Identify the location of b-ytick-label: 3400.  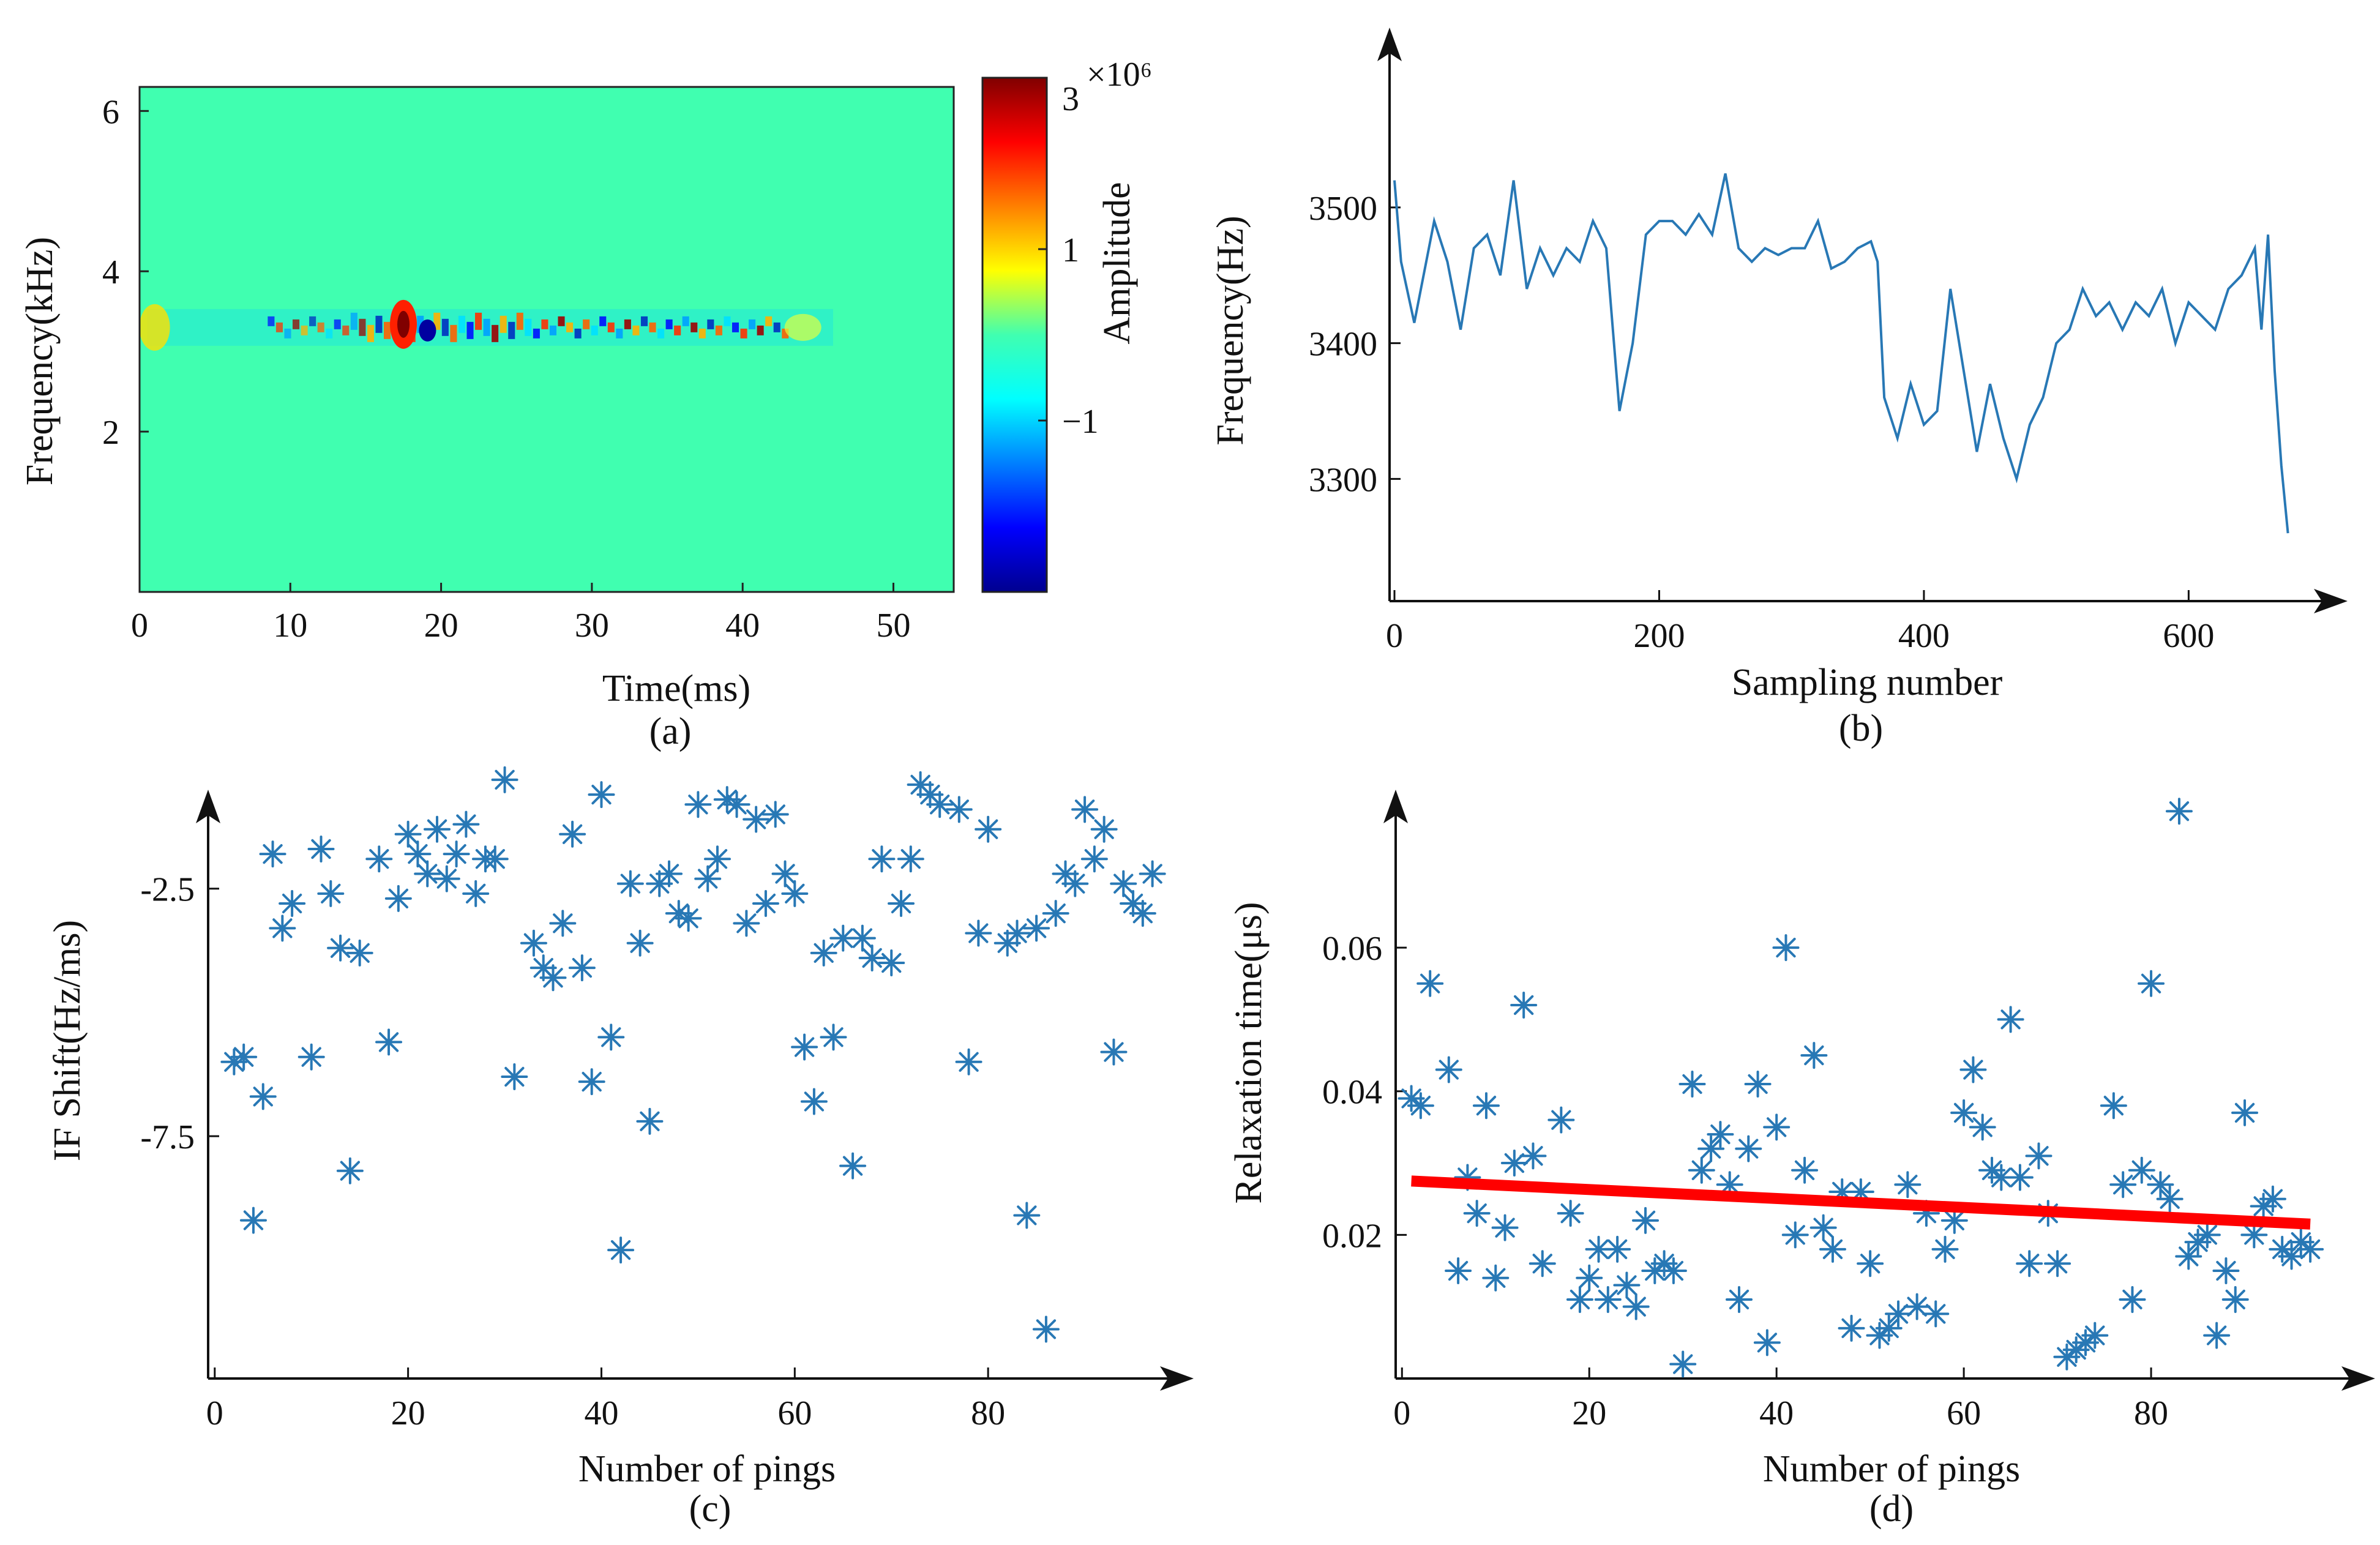
(1343, 345).